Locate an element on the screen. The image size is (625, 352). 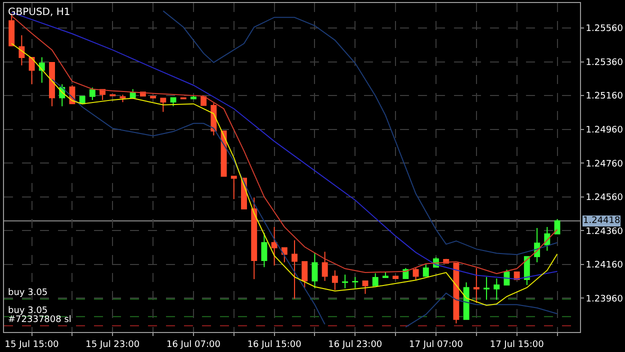
x-tick-label: 15 Jul 23:00 is located at coordinates (113, 345).